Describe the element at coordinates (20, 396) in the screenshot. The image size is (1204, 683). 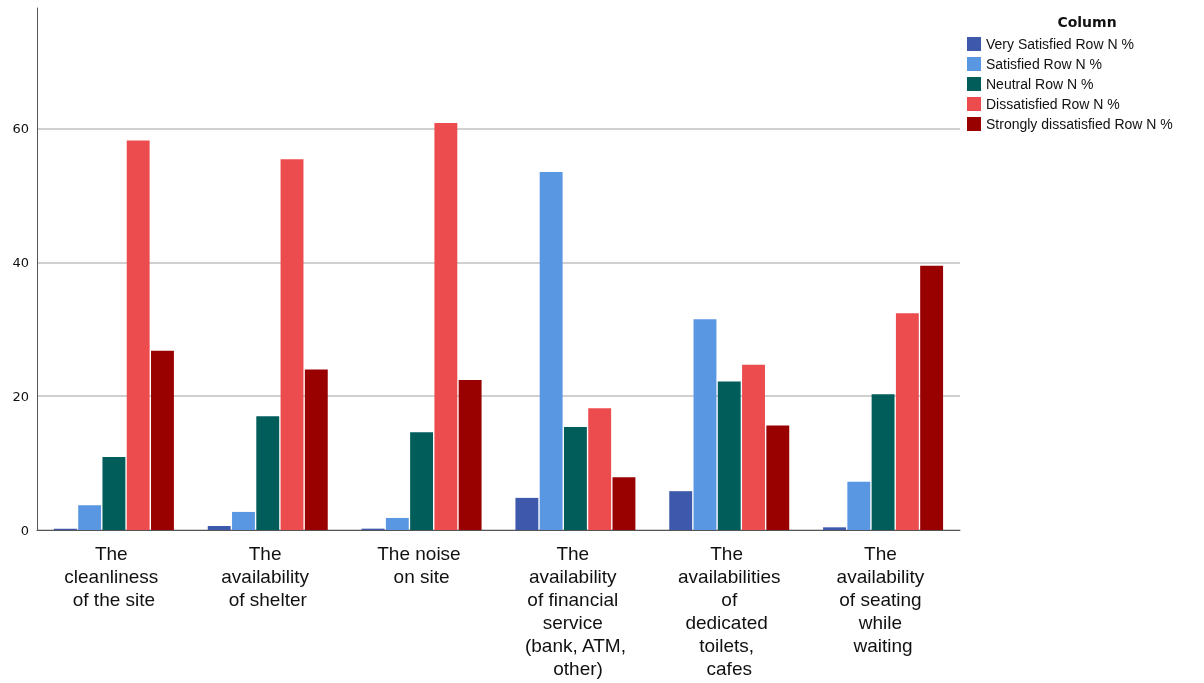
I see `y-tick-label: 20` at that location.